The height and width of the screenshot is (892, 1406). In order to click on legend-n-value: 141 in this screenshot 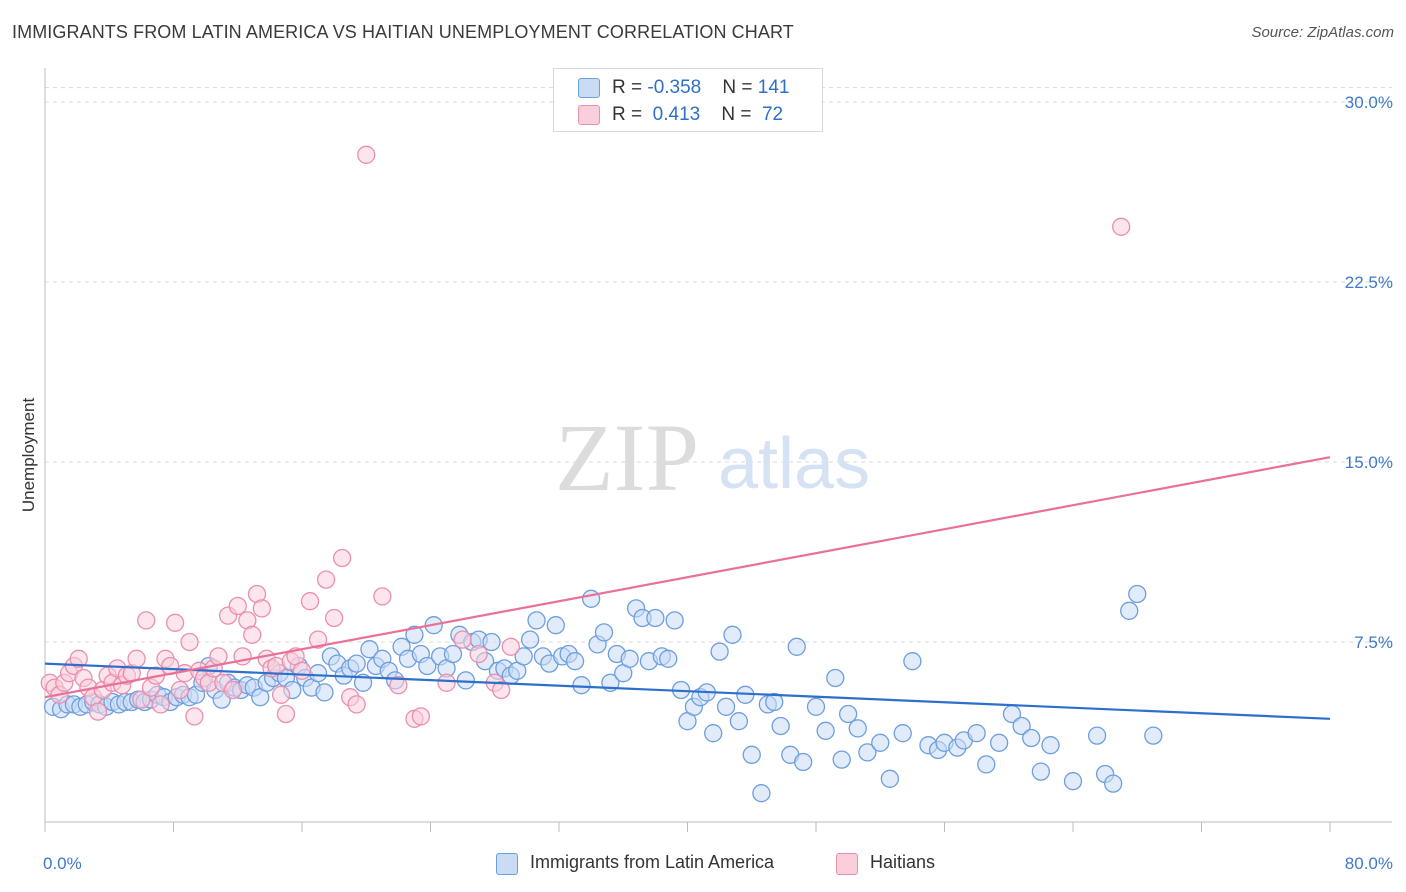, I will do `click(773, 87)`.